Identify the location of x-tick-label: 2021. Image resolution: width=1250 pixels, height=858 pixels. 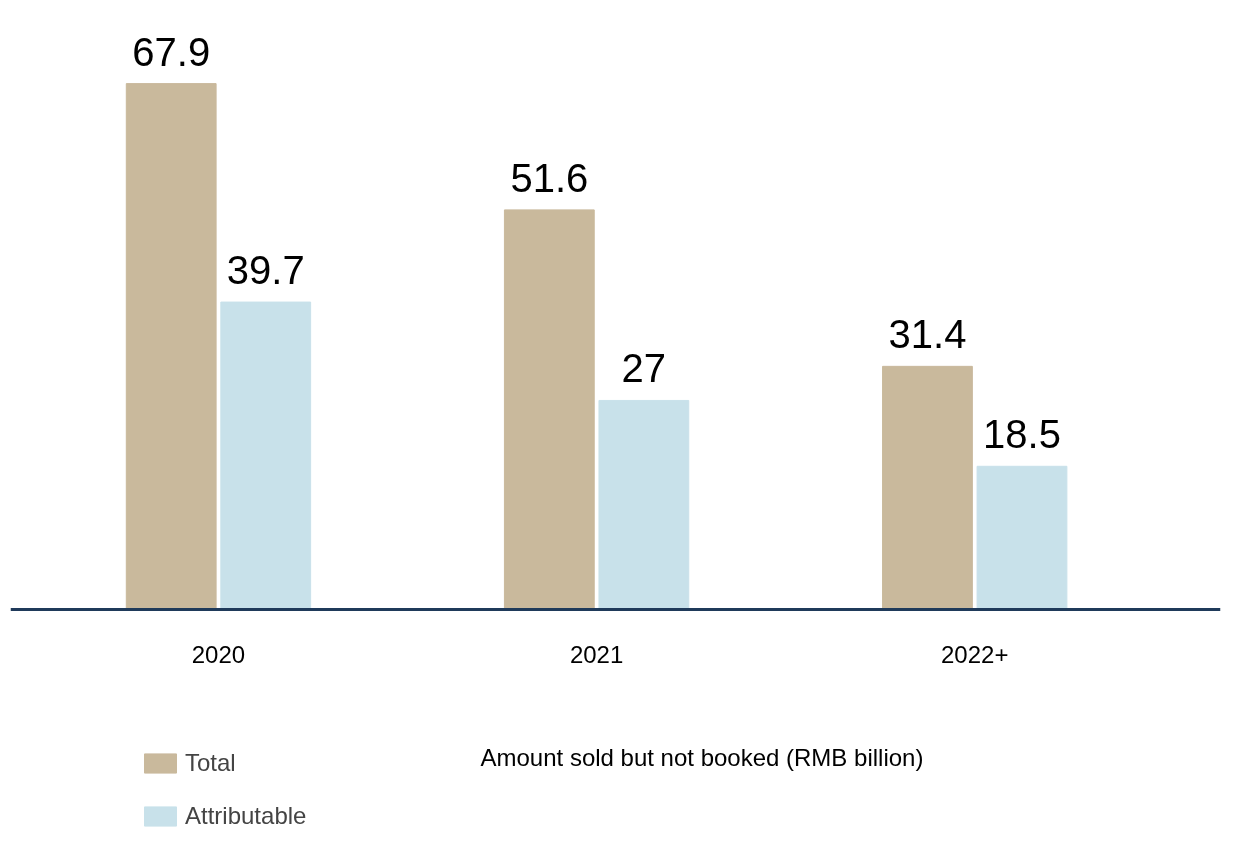
(596, 654).